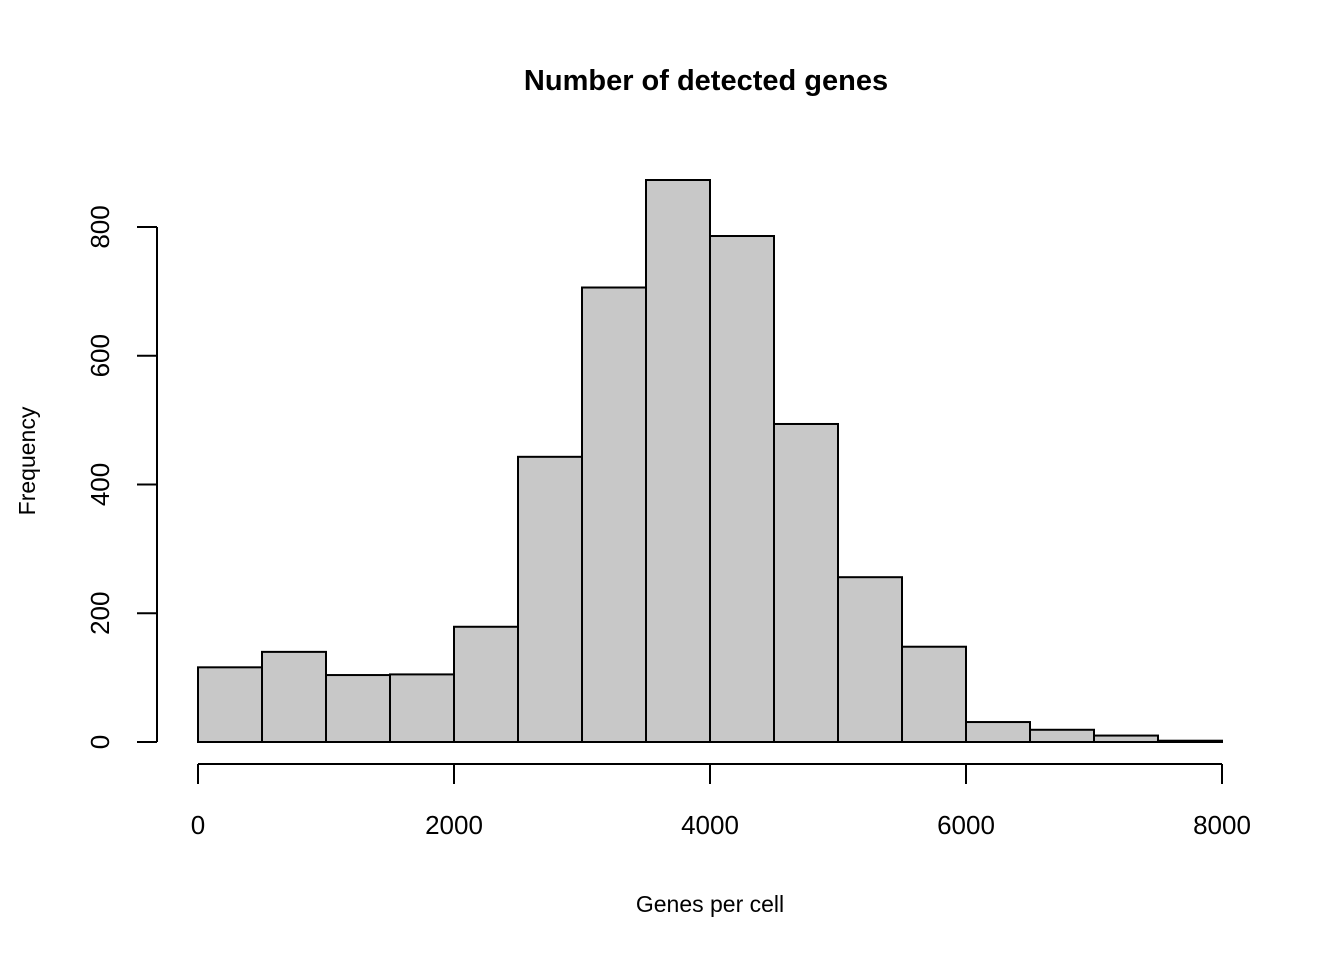 Image resolution: width=1344 pixels, height=960 pixels. Describe the element at coordinates (721, 801) in the screenshot. I see `x-axis: 0 2000 4000 6000 8000` at that location.